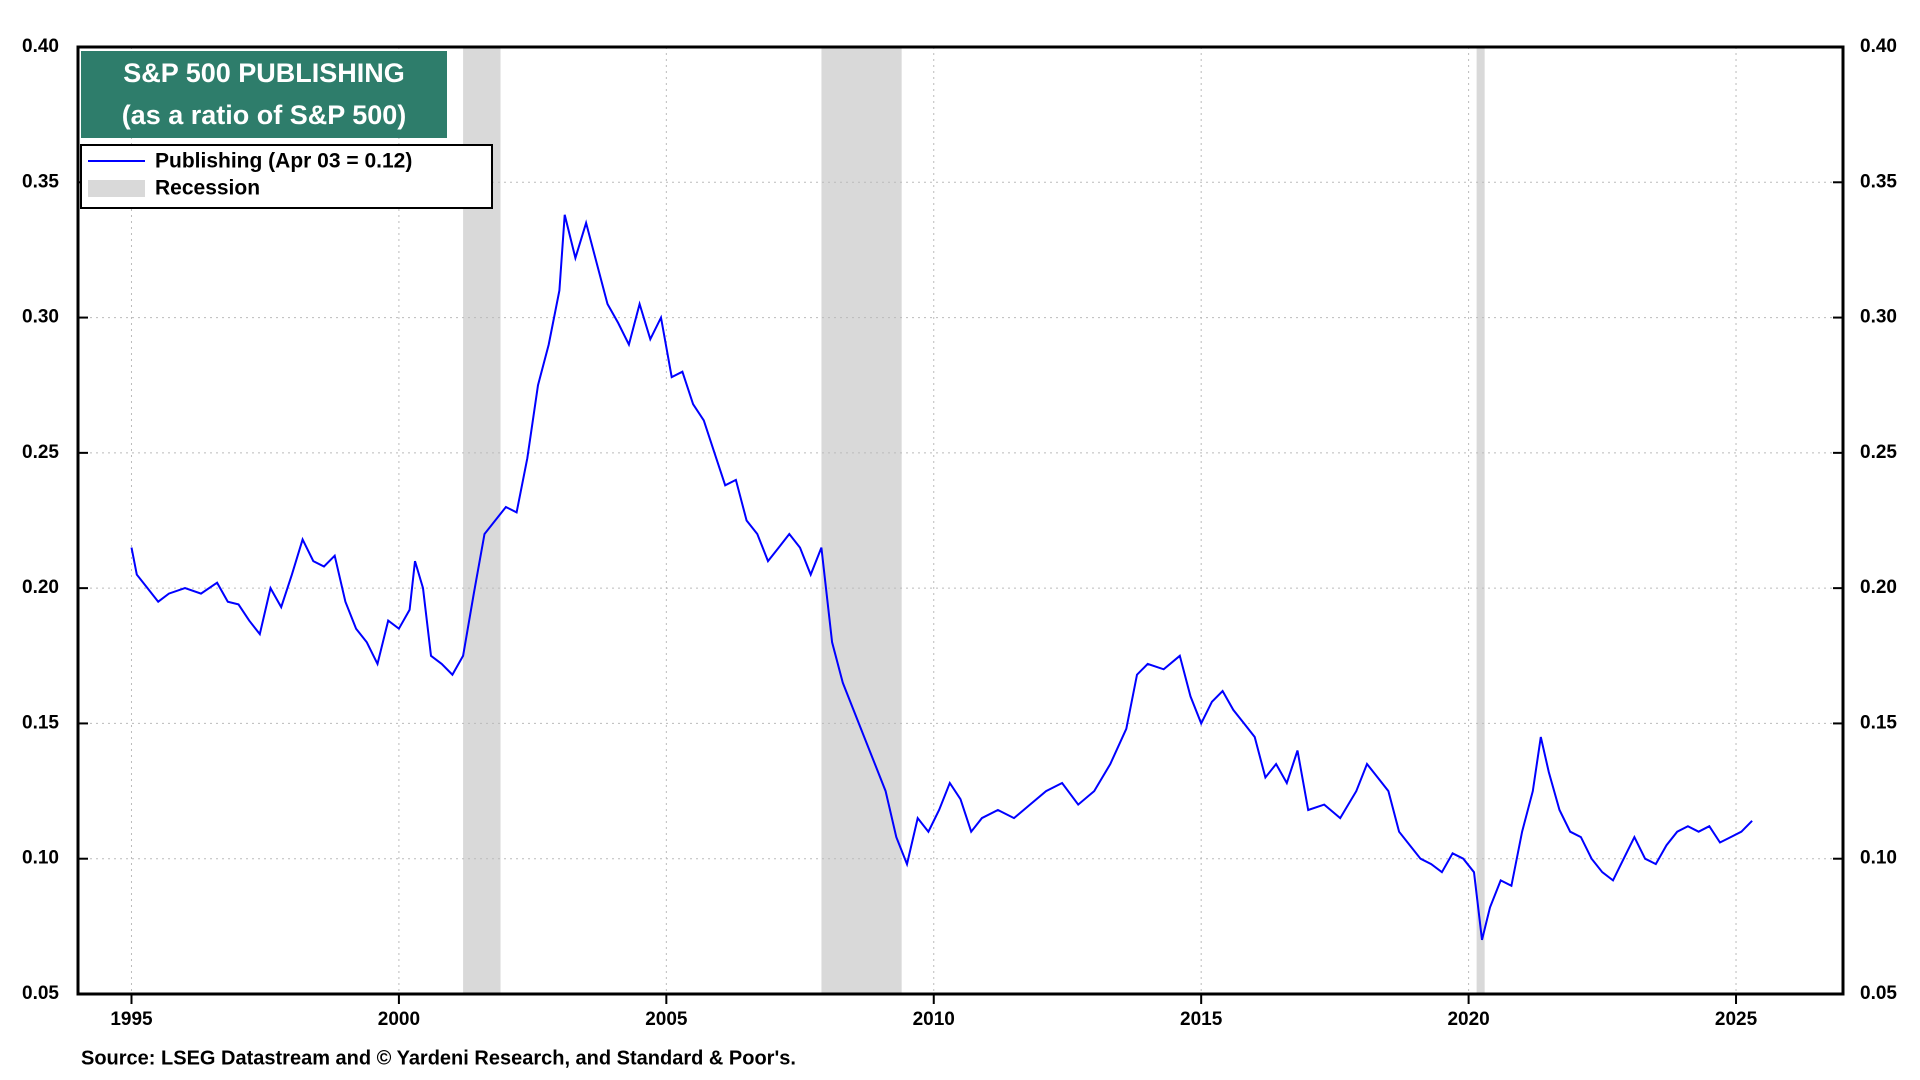 The width and height of the screenshot is (1920, 1080). Describe the element at coordinates (40, 46) in the screenshot. I see `y-tick-label: 0.40` at that location.